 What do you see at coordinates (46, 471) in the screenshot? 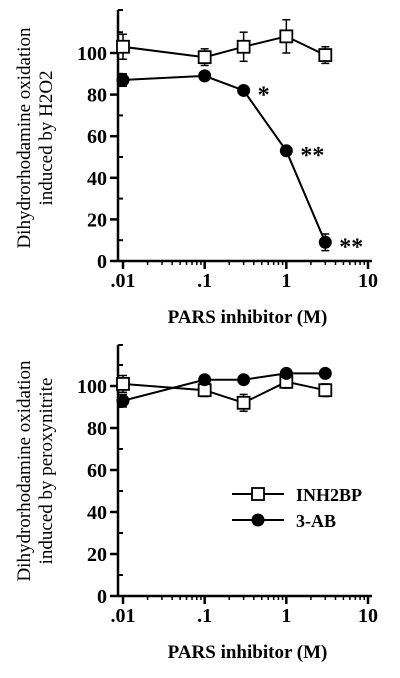
I see `y-axis-title-line: induced by peroxynitrite` at bounding box center [46, 471].